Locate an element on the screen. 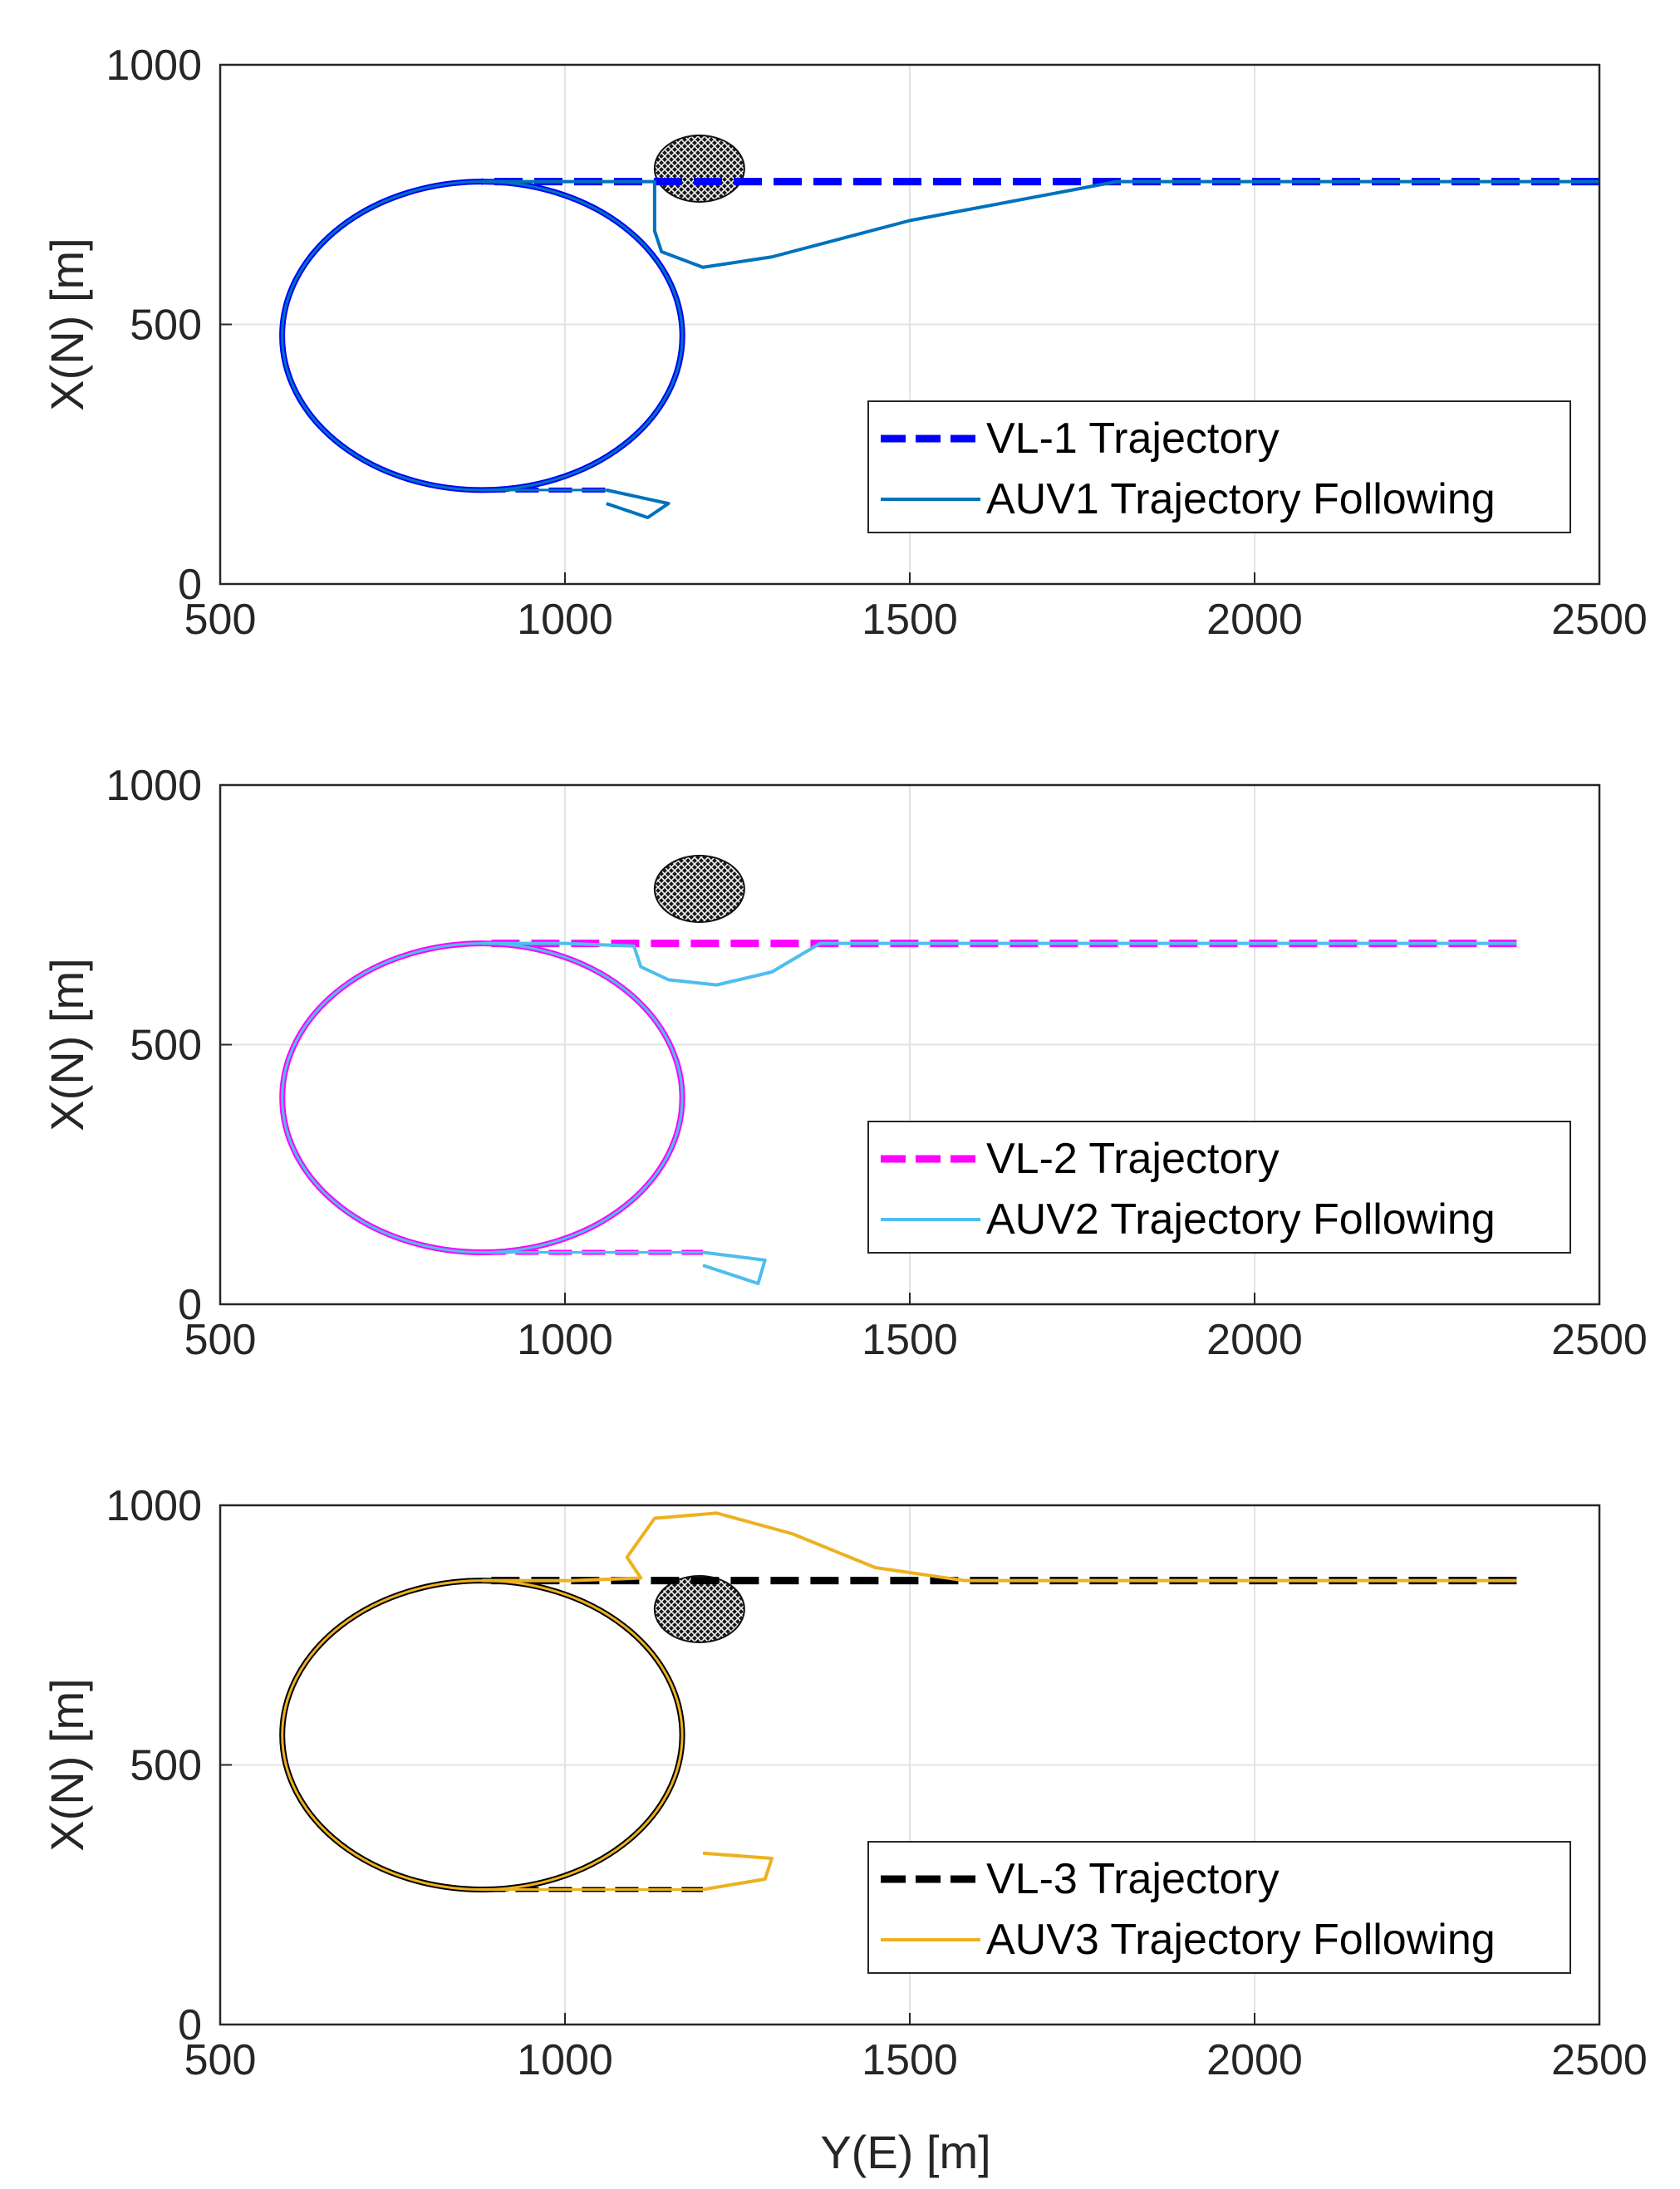 The width and height of the screenshot is (1680, 2189). legend-label-vl: VL-1 Trajectory is located at coordinates (1133, 439).